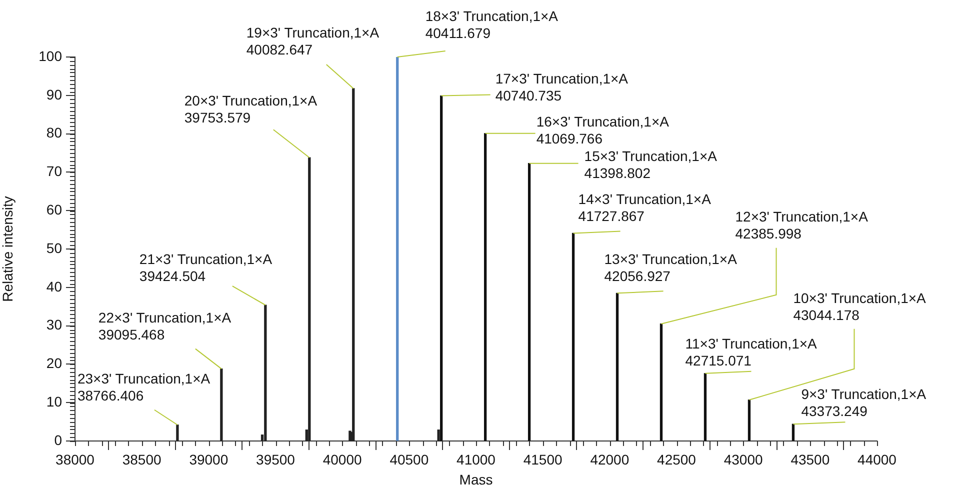  Describe the element at coordinates (208, 459) in the screenshot. I see `x-tick-label: 39000` at that location.